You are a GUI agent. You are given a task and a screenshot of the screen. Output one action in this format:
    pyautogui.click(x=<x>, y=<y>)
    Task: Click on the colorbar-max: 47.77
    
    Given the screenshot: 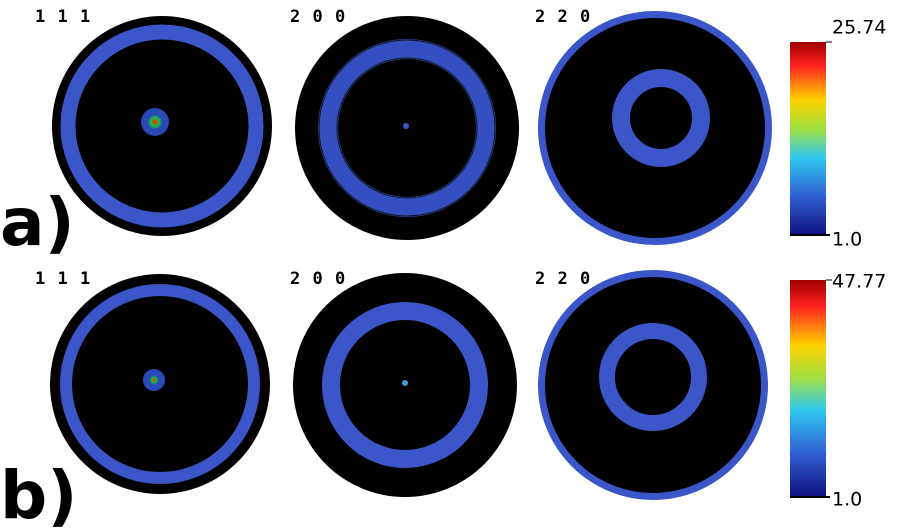 What is the action you would take?
    pyautogui.click(x=859, y=282)
    